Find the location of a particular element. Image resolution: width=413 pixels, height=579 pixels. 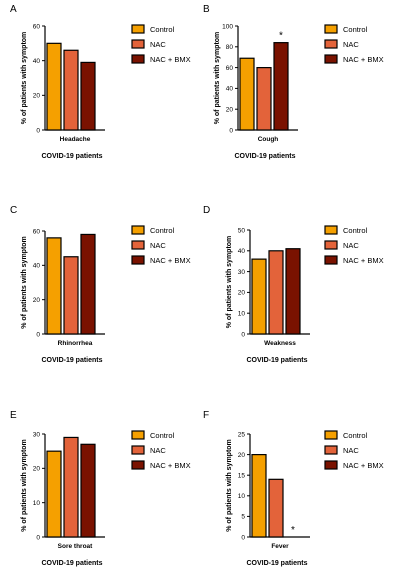

legend-label-b: NAC + BMX is located at coordinates (363, 59).